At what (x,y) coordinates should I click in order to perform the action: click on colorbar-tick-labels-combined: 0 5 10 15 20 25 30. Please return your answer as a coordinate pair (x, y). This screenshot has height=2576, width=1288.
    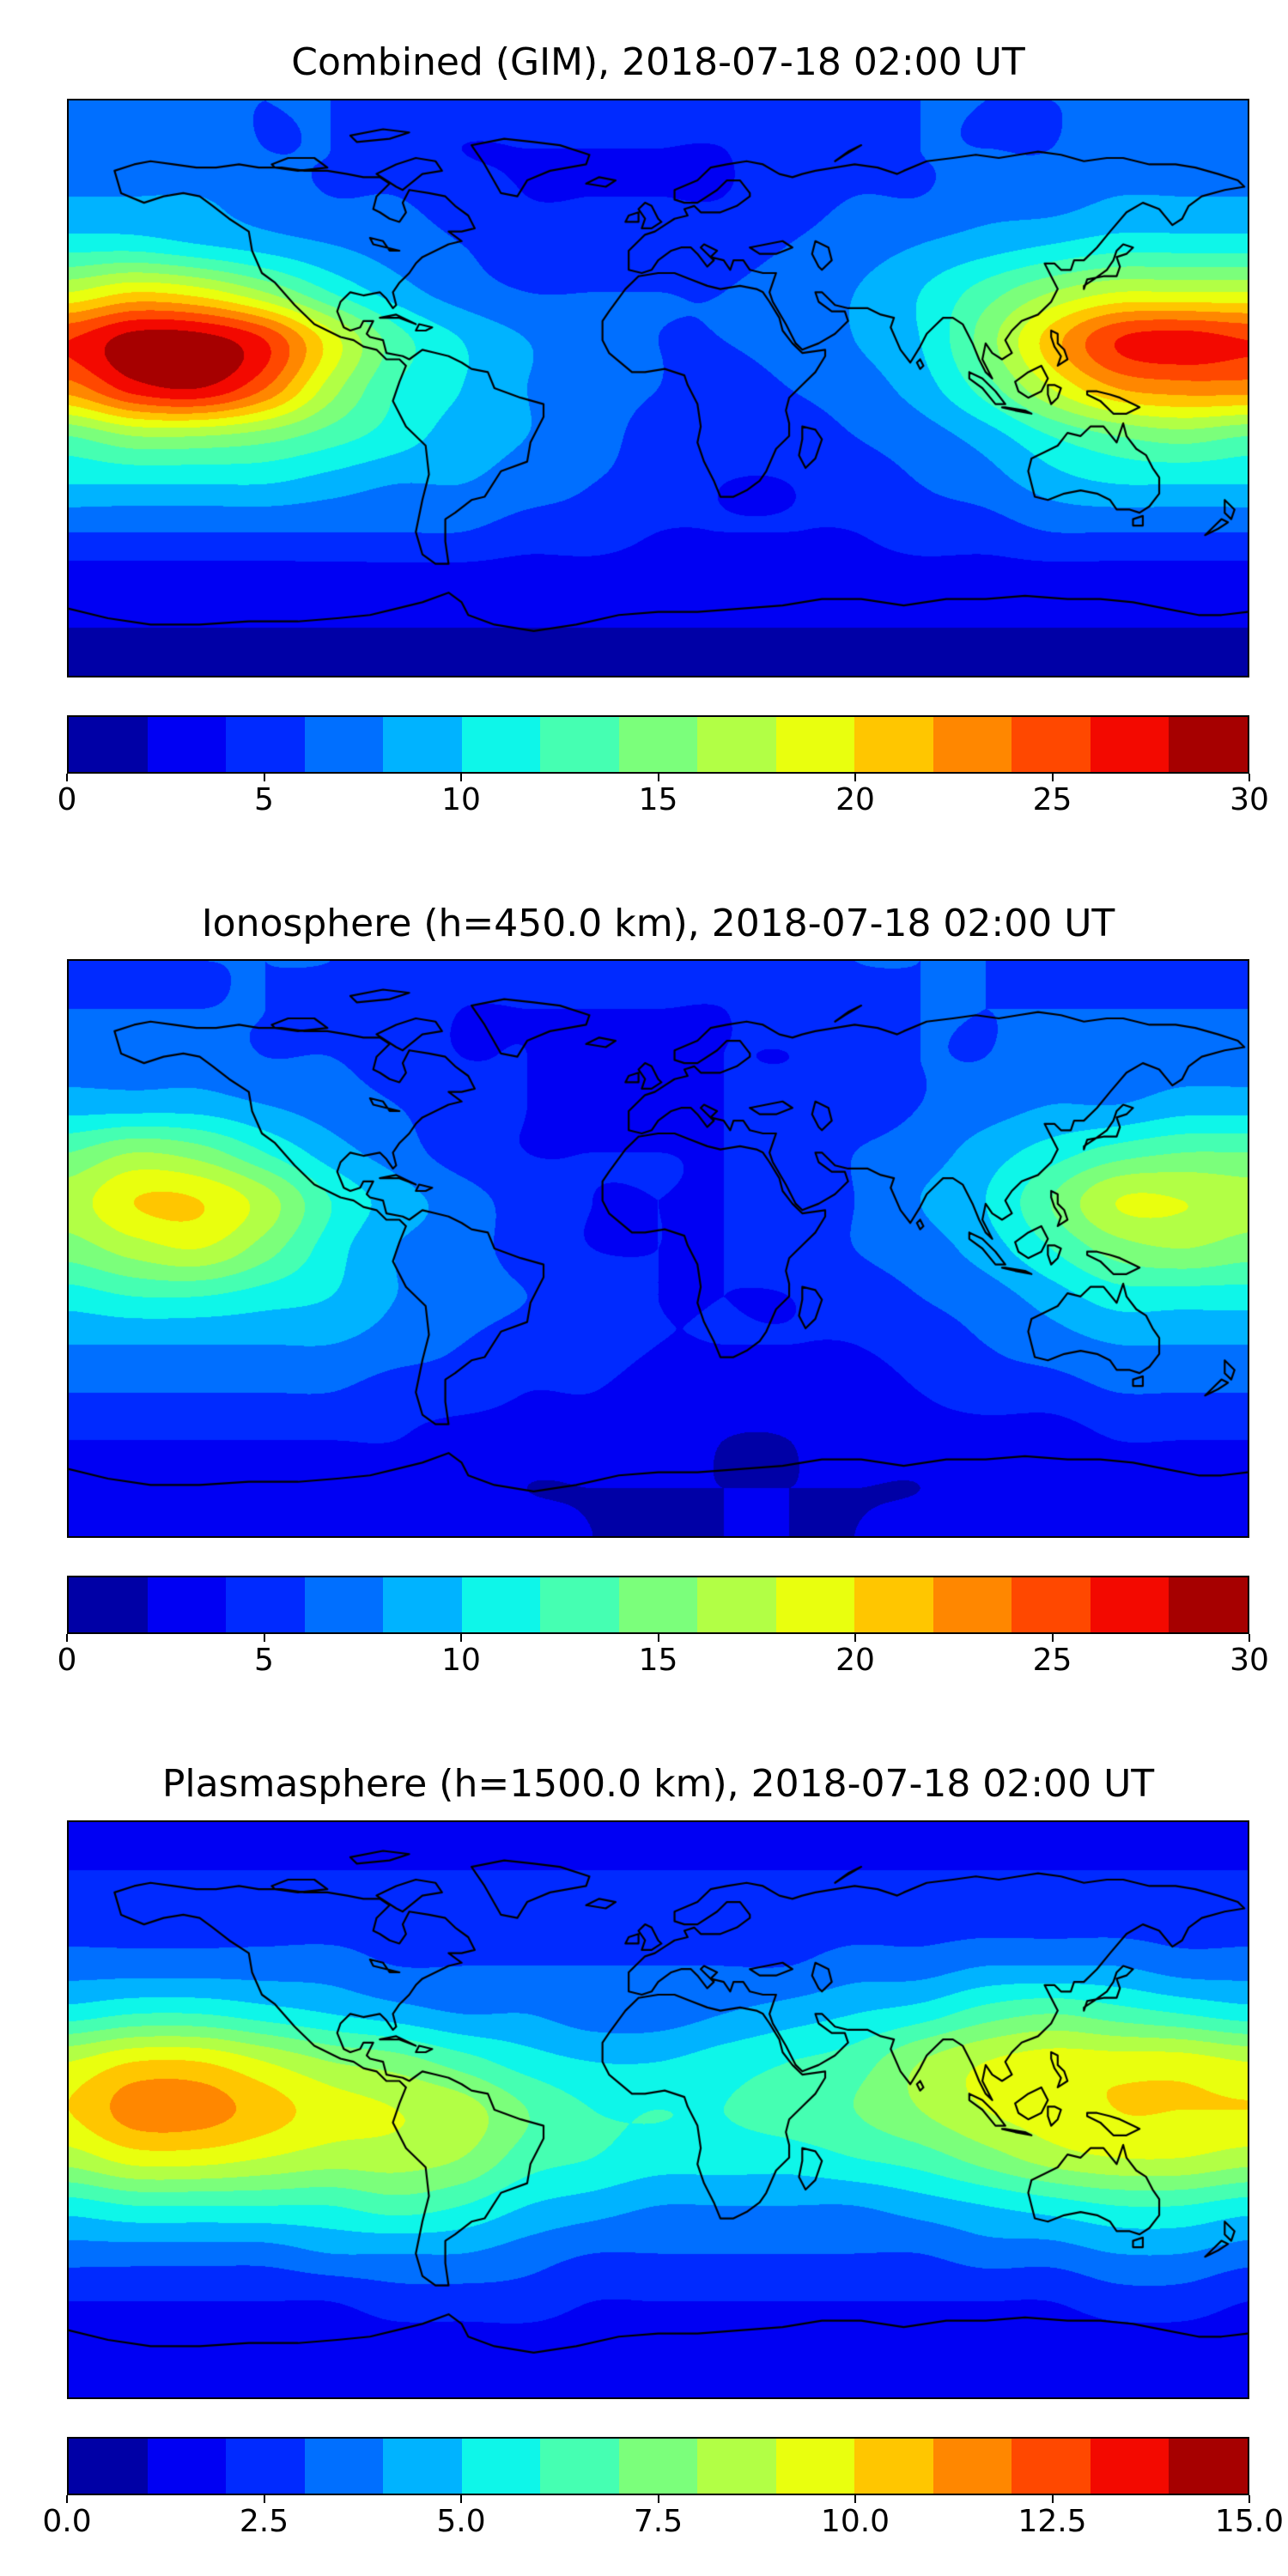
    Looking at the image, I should click on (663, 797).